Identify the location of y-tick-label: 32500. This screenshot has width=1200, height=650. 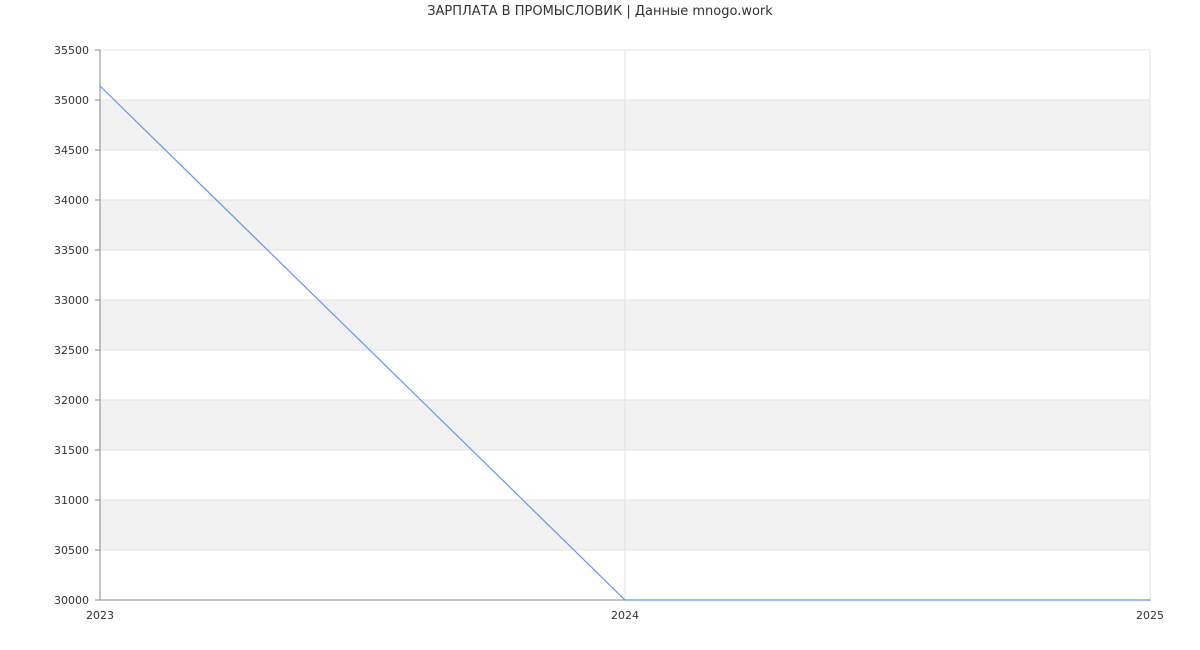
(71, 350).